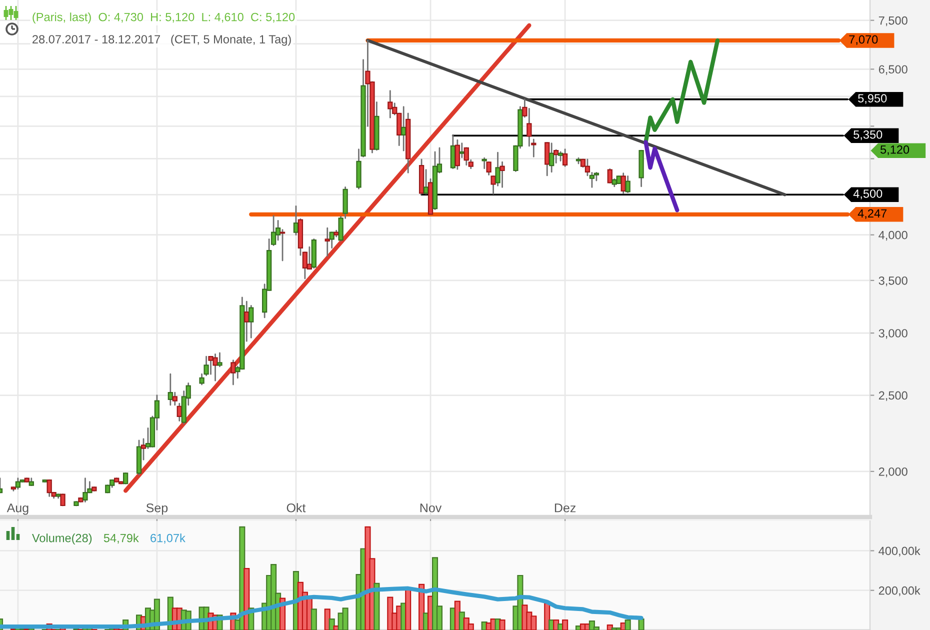  I want to click on y-tick-label: 6,500, so click(893, 70).